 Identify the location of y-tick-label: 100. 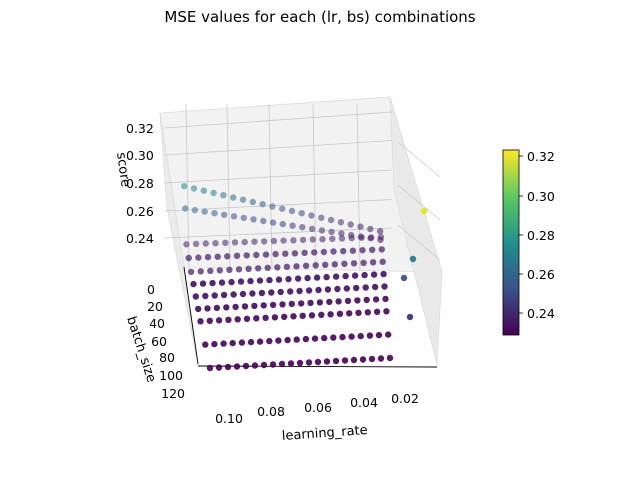
(171, 375).